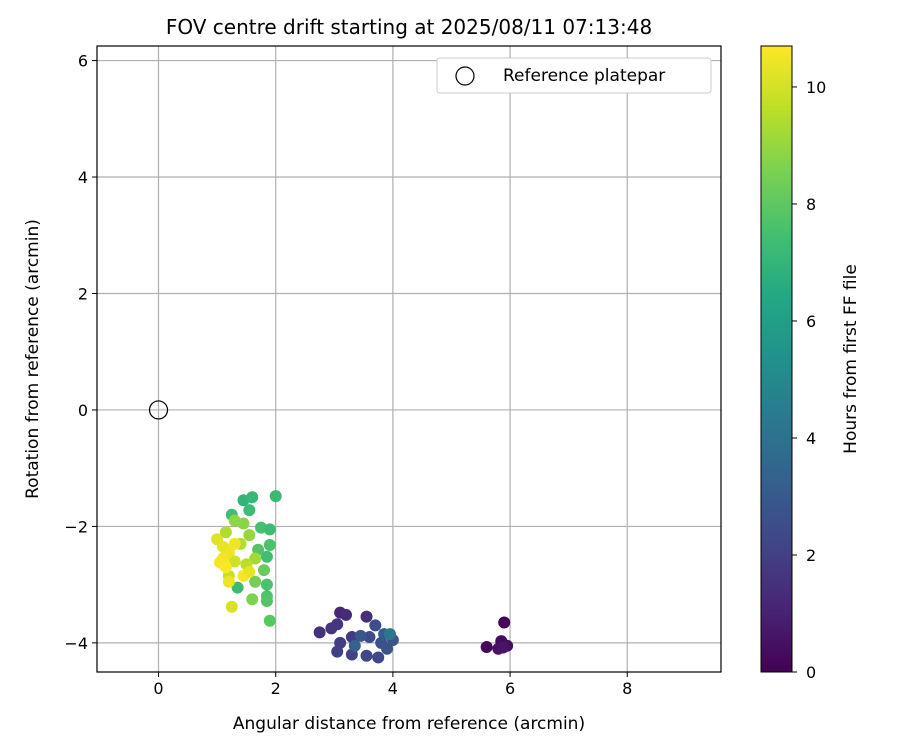 The image size is (900, 750). Describe the element at coordinates (627, 688) in the screenshot. I see `x-tick-label: 8` at that location.